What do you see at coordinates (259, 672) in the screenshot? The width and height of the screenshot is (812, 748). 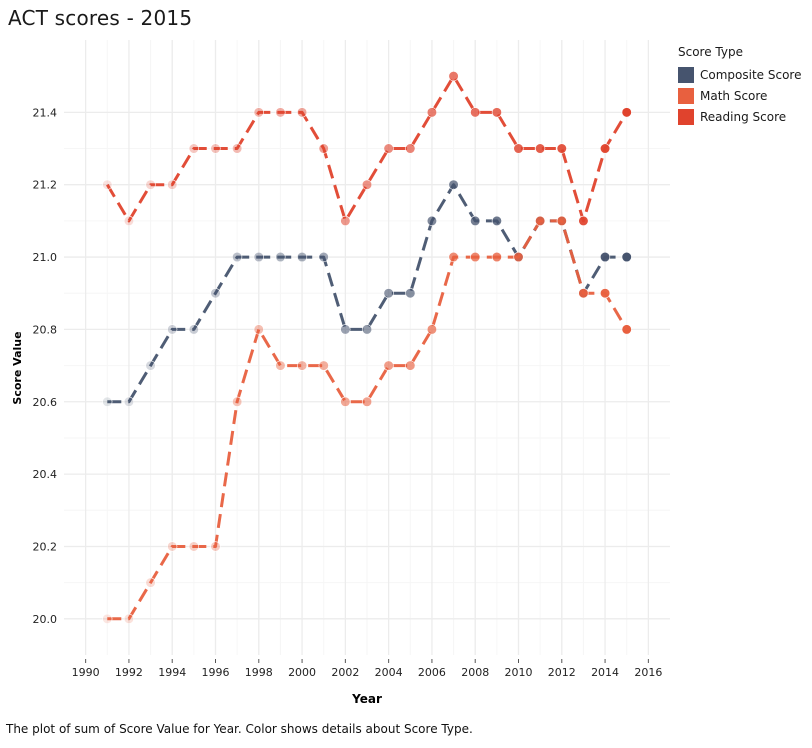 I see `x-tick-label: 1998` at bounding box center [259, 672].